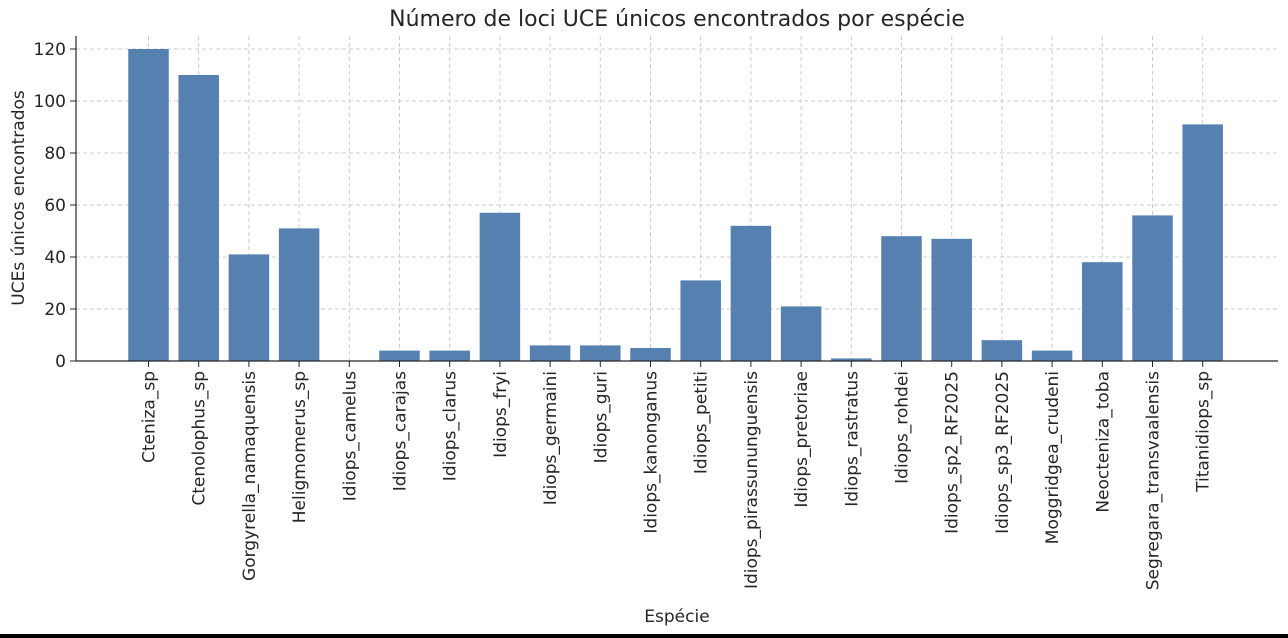 The image size is (1288, 638). What do you see at coordinates (399, 355) in the screenshot?
I see `bar-idiops-carajas` at bounding box center [399, 355].